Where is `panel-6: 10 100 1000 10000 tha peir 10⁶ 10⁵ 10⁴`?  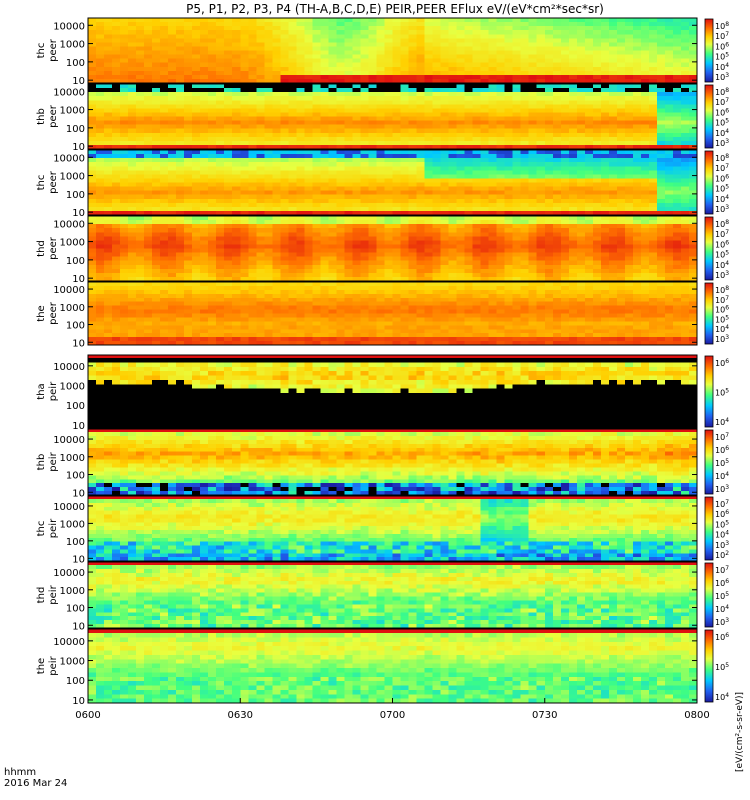
panel-6: 10 100 1000 10000 tha peir 10⁶ 10⁵ 10⁴ is located at coordinates (382, 393).